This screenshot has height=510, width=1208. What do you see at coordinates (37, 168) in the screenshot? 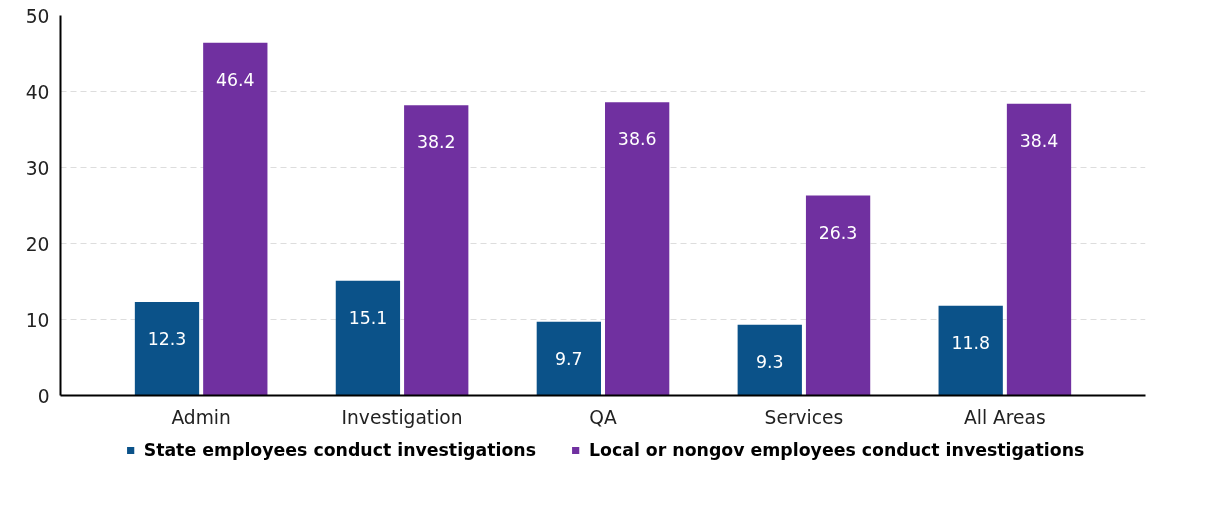
I see `y-tick-label: 30` at bounding box center [37, 168].